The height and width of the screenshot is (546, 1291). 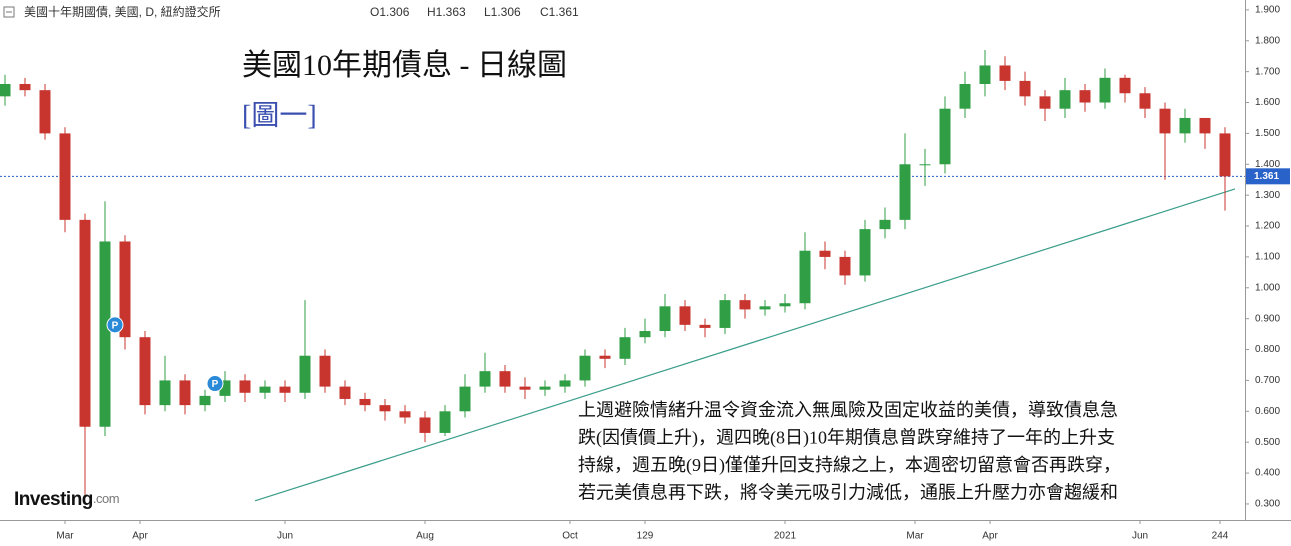 I want to click on chart-title: 美國10年期債息 - 日線圖, so click(x=404, y=65).